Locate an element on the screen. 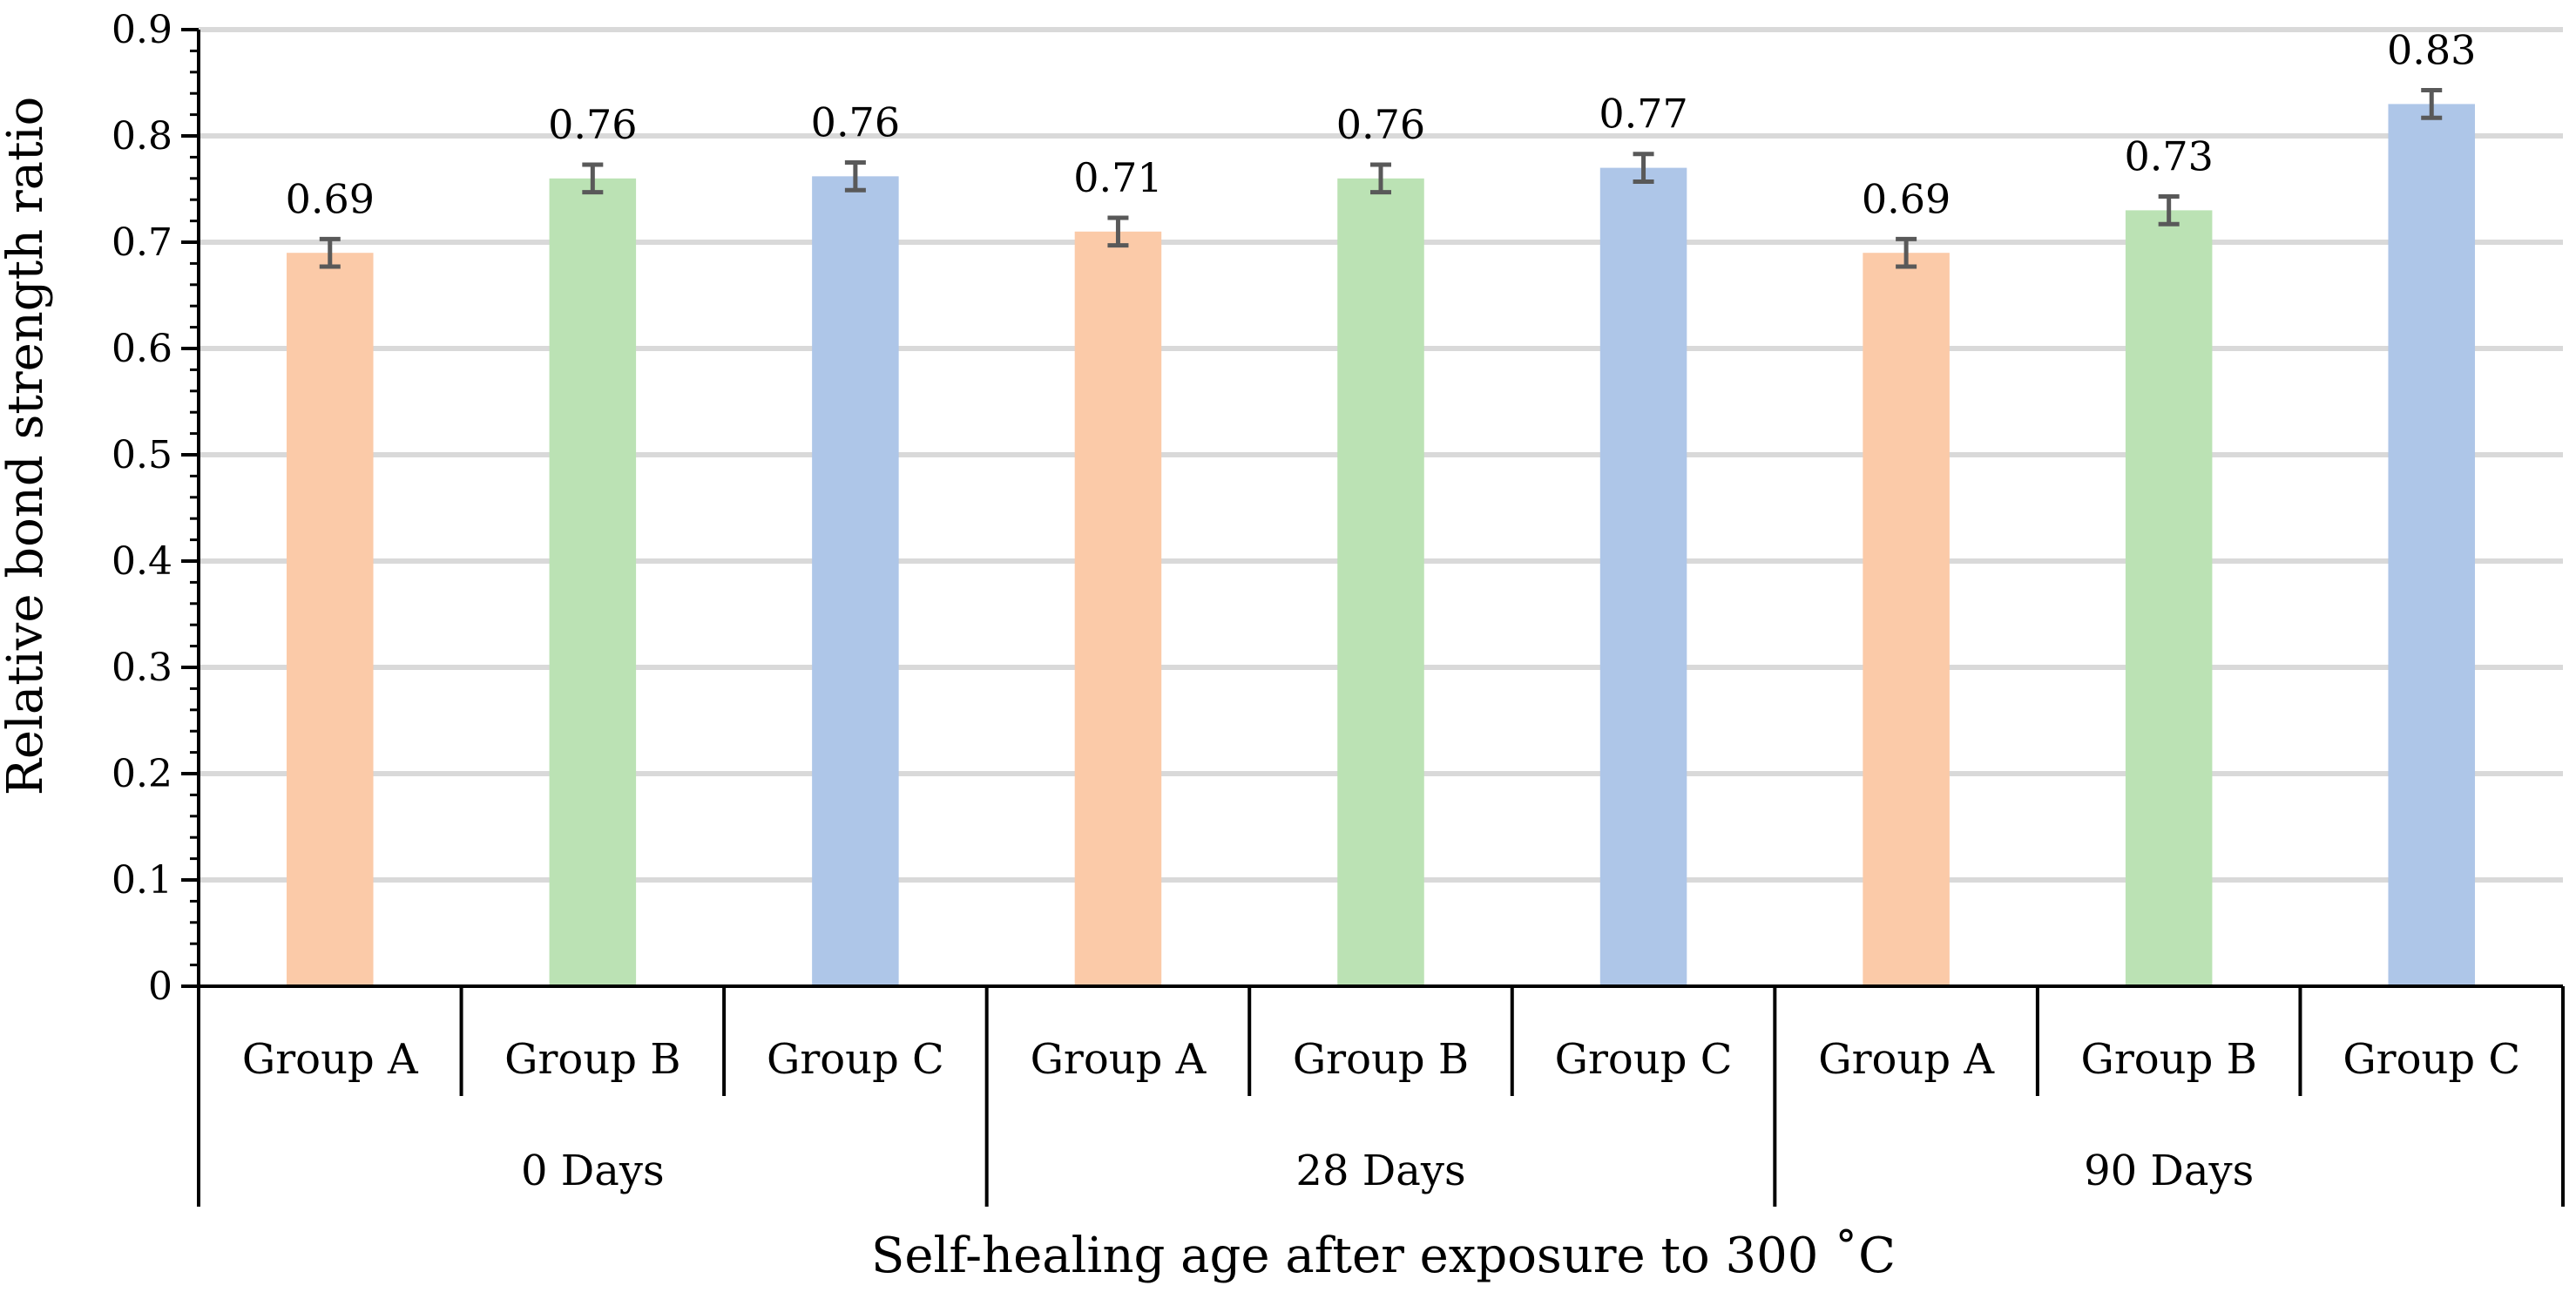  data-label: 0.73 is located at coordinates (2168, 156).